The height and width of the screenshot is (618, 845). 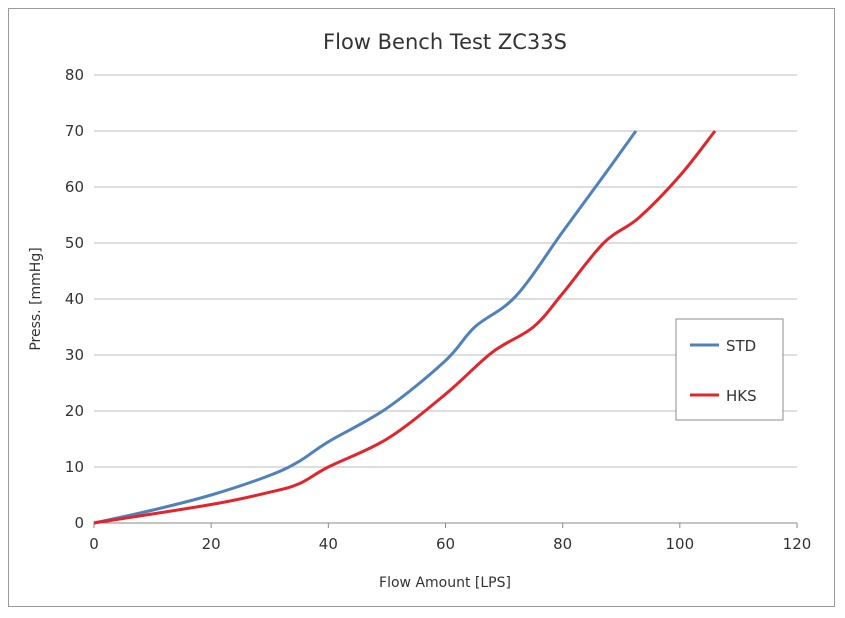 What do you see at coordinates (74, 187) in the screenshot?
I see `y-tick-label: 60` at bounding box center [74, 187].